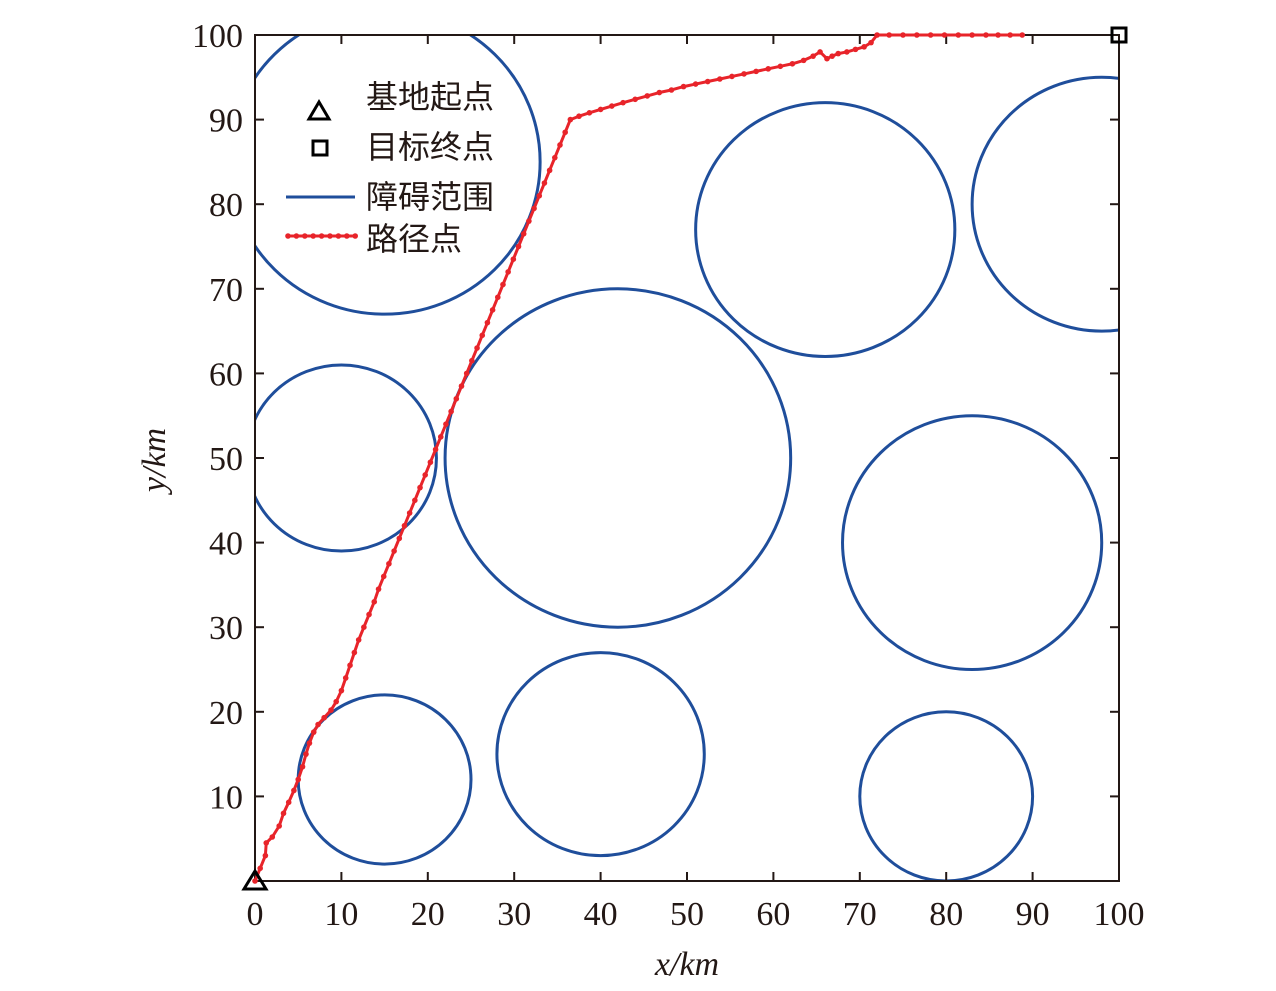 Image resolution: width=1276 pixels, height=991 pixels. What do you see at coordinates (430, 197) in the screenshot?
I see `legend-label-obstacle: 障碍范围` at bounding box center [430, 197].